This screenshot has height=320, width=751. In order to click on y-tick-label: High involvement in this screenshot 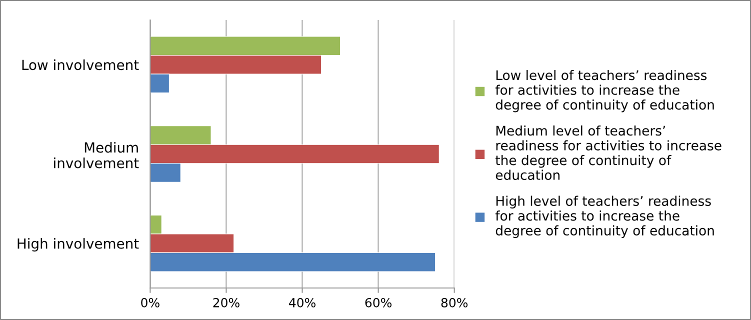, I will do `click(78, 245)`.